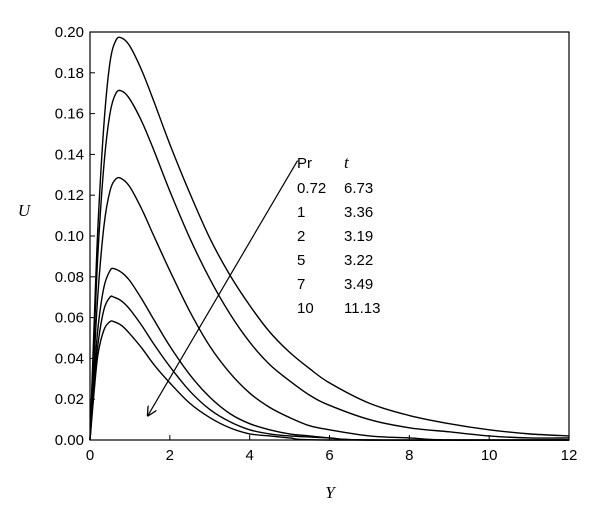 The height and width of the screenshot is (525, 600). What do you see at coordinates (69, 114) in the screenshot?
I see `y-tick-label: 0.16` at bounding box center [69, 114].